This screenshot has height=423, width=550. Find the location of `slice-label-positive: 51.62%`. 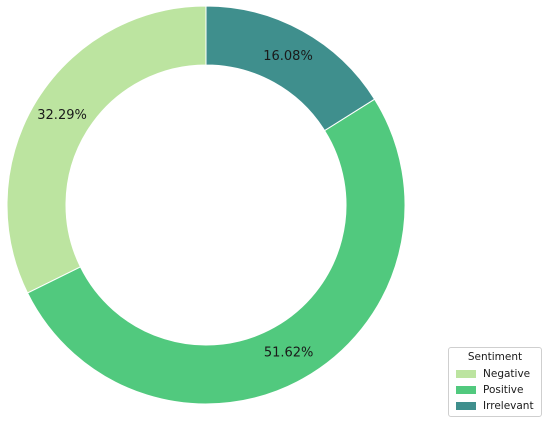

slice-label-positive: 51.62% is located at coordinates (289, 352).